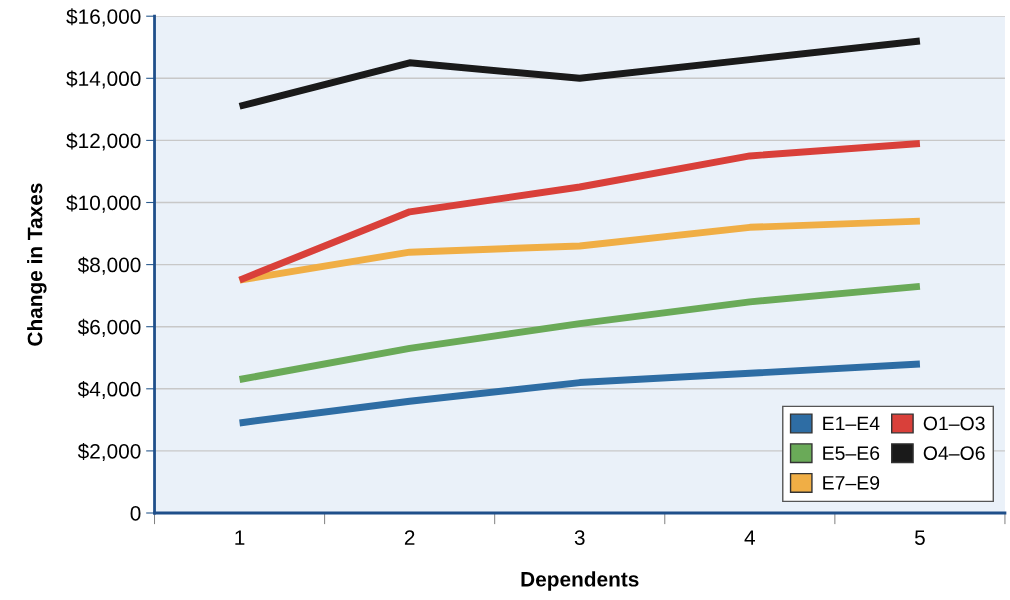 The width and height of the screenshot is (1010, 600). Describe the element at coordinates (109, 390) in the screenshot. I see `y-tick-label: $4,000` at that location.